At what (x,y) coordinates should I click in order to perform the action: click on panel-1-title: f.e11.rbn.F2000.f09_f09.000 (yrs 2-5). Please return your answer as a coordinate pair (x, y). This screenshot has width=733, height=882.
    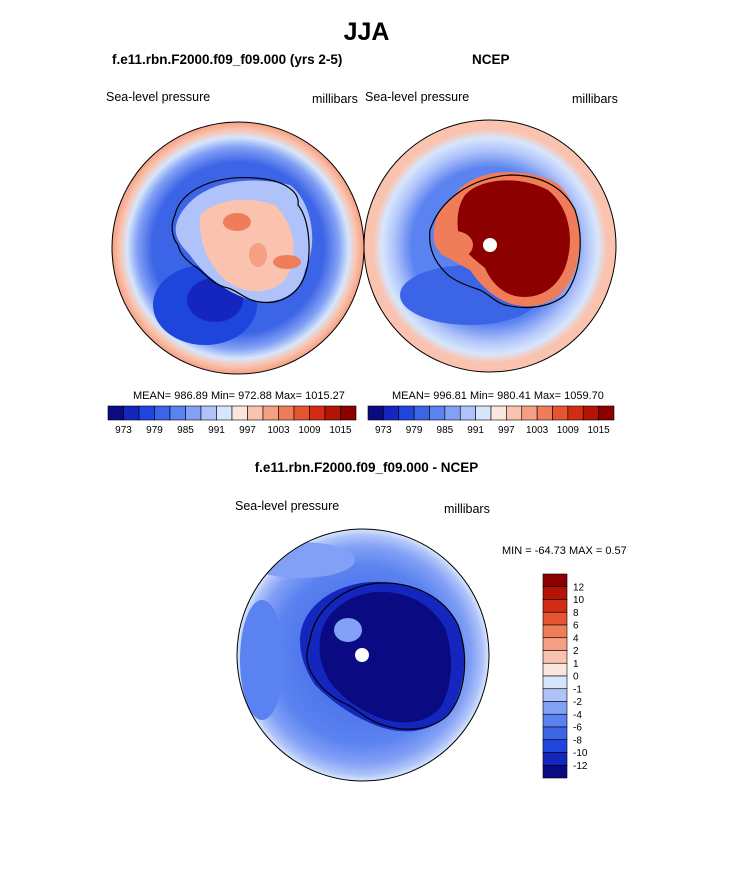
    Looking at the image, I should click on (227, 59).